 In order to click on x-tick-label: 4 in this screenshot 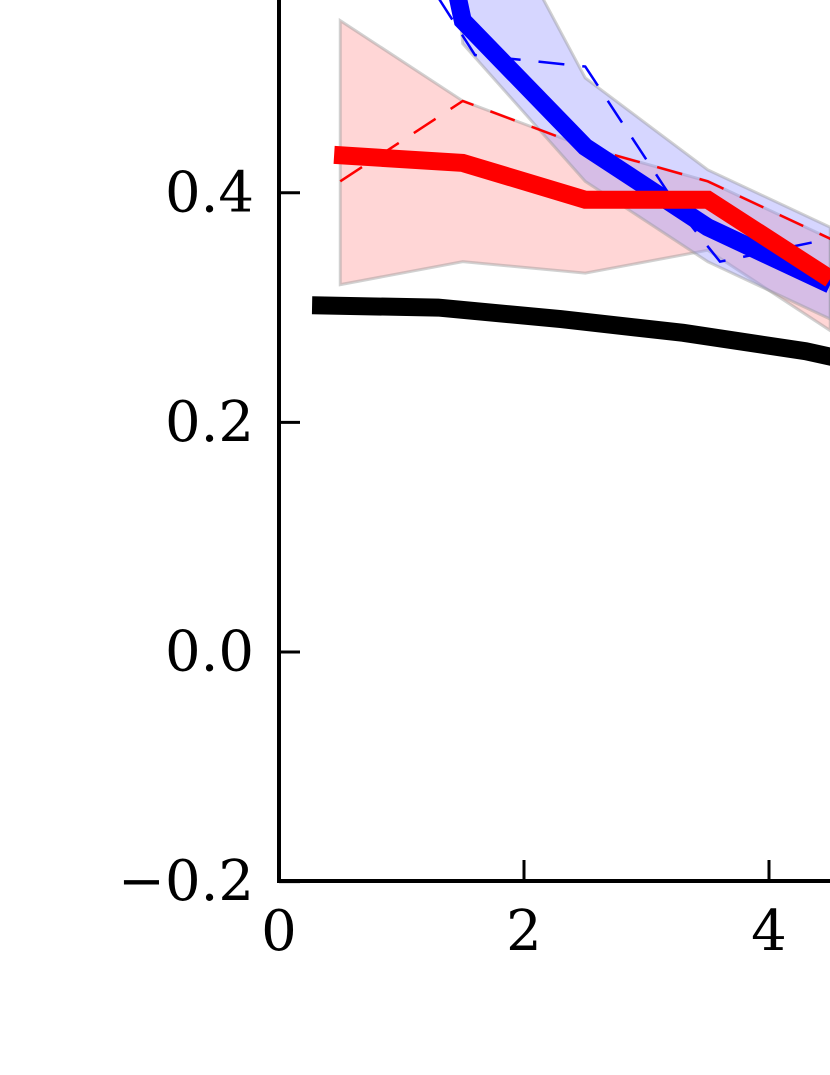, I will do `click(769, 931)`.